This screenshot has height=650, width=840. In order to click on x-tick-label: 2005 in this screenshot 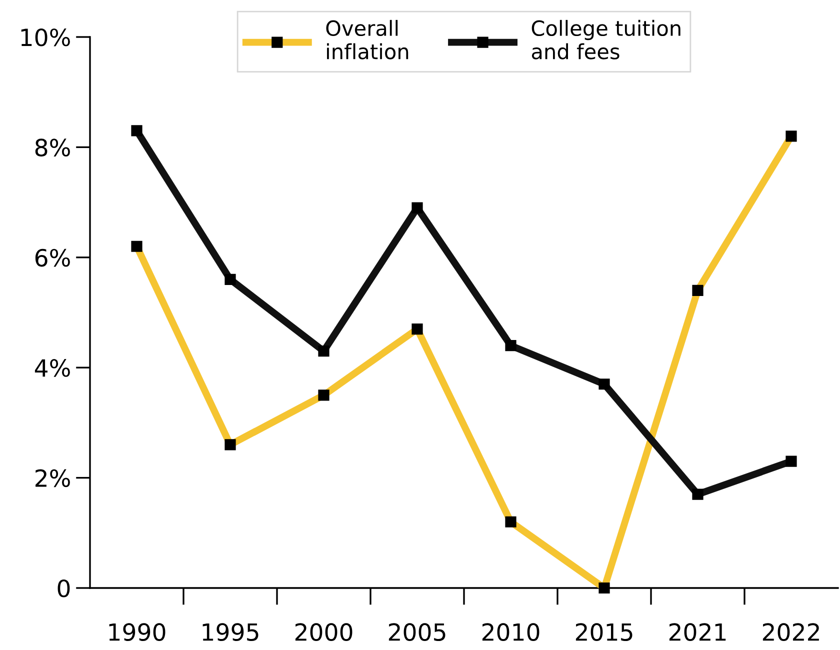, I will do `click(417, 632)`.